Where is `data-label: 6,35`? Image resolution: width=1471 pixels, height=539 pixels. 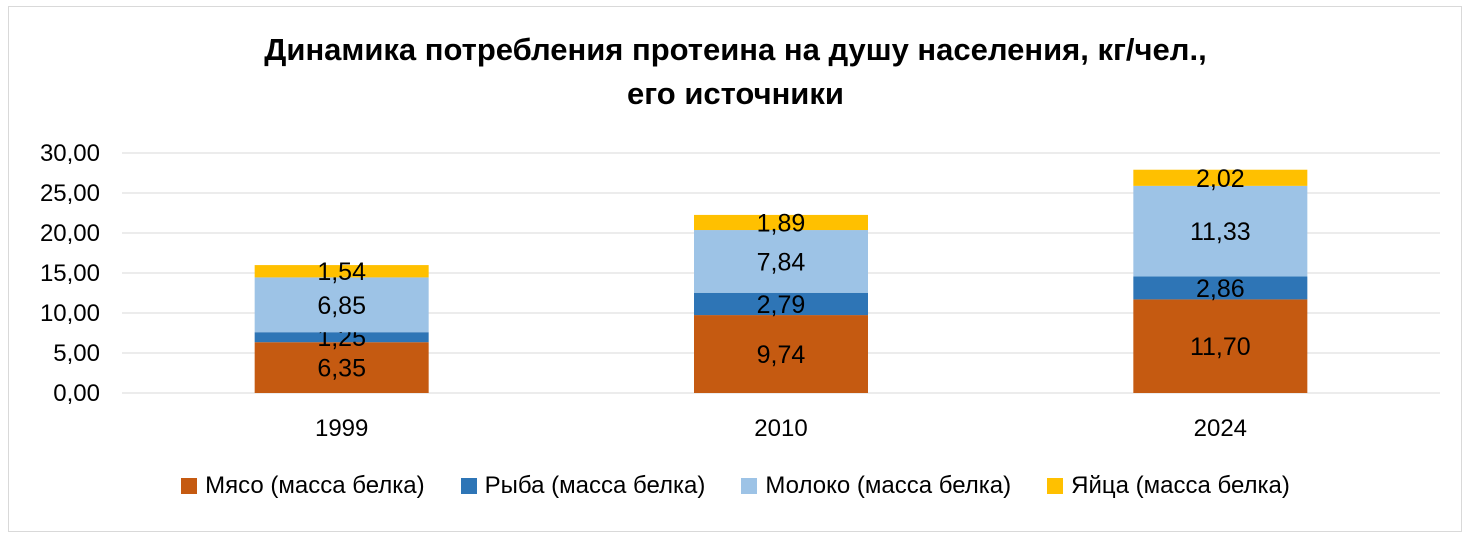 data-label: 6,35 is located at coordinates (341, 369).